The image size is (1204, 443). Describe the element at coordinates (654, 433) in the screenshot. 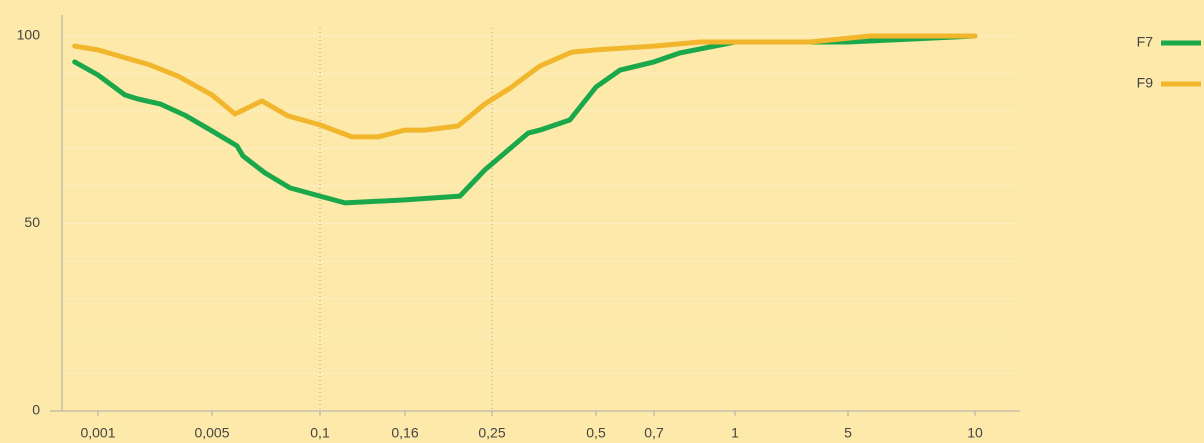

I see `x-tick-label: 0,7` at that location.